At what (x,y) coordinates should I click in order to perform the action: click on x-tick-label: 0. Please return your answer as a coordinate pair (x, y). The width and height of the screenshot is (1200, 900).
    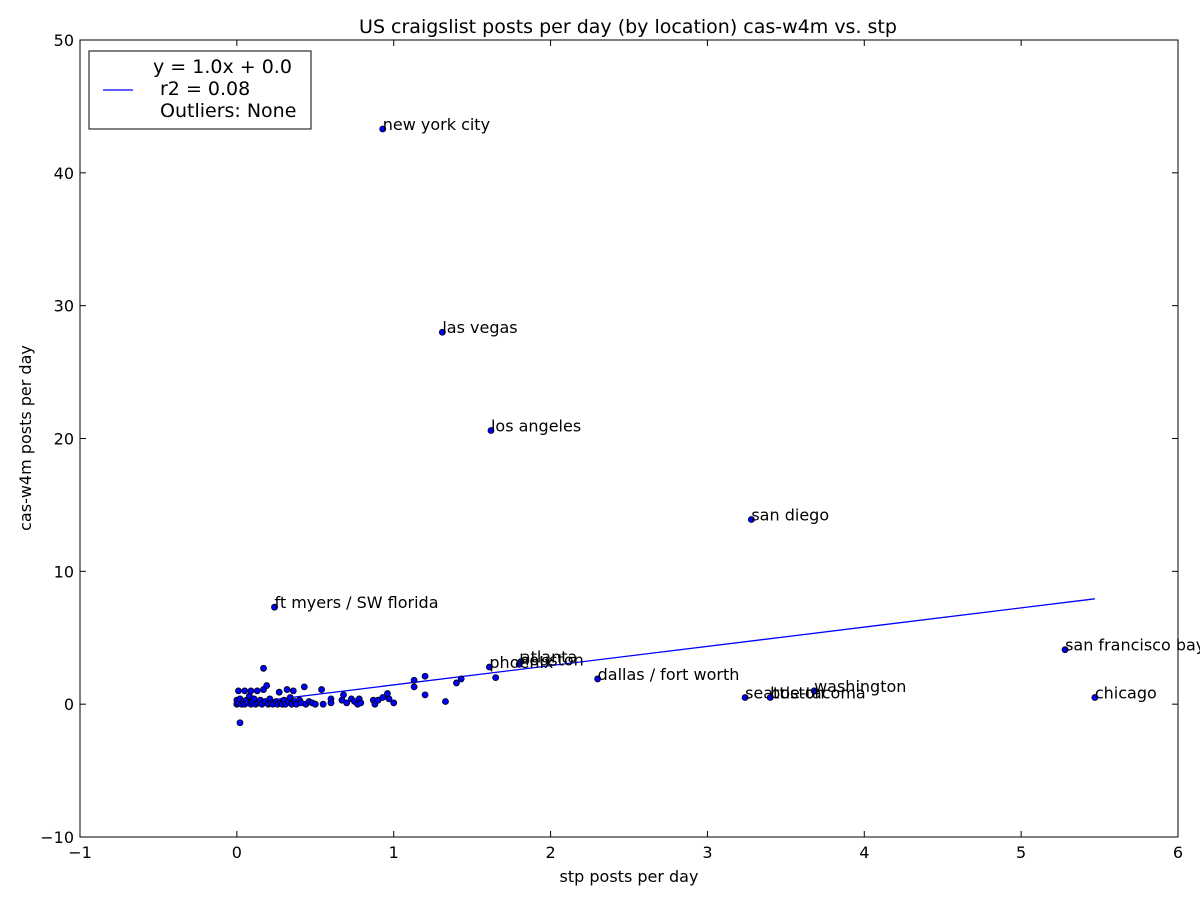
    Looking at the image, I should click on (237, 852).